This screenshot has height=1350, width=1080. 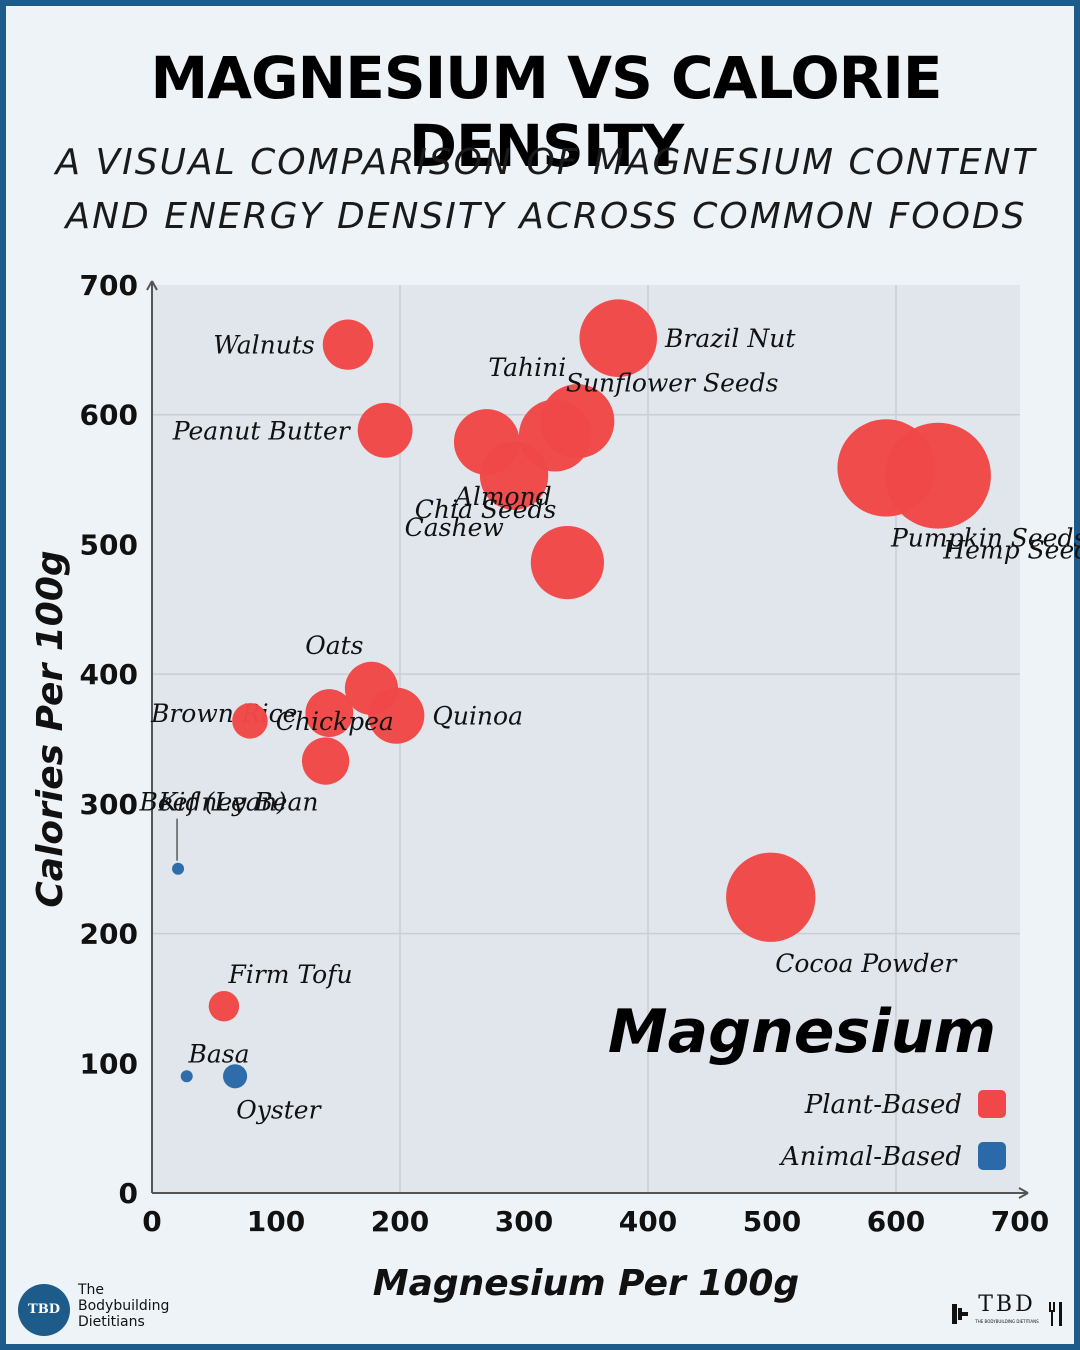 What do you see at coordinates (223, 713) in the screenshot?
I see `data-point-label: Brown Rice` at bounding box center [223, 713].